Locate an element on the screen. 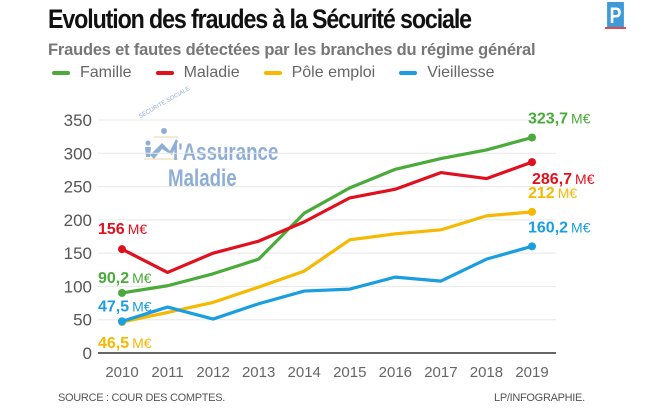 The height and width of the screenshot is (412, 657). x-tick-label: 2011 is located at coordinates (167, 372).